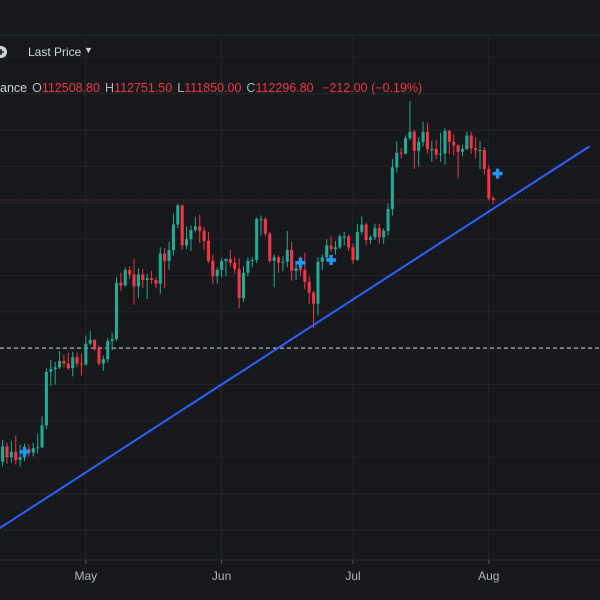 This screenshot has width=600, height=600. I want to click on dropdown-arrow: ▼, so click(88, 50).